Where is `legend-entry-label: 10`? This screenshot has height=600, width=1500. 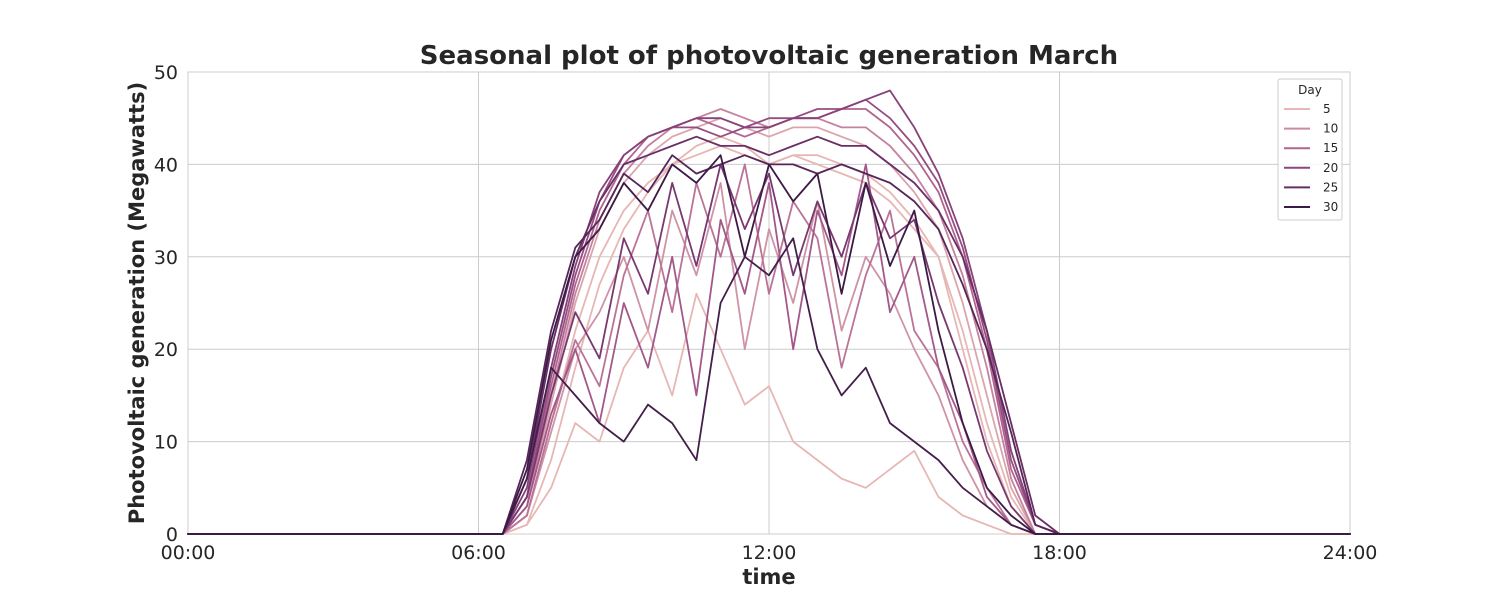
legend-entry-label: 10 is located at coordinates (1330, 129).